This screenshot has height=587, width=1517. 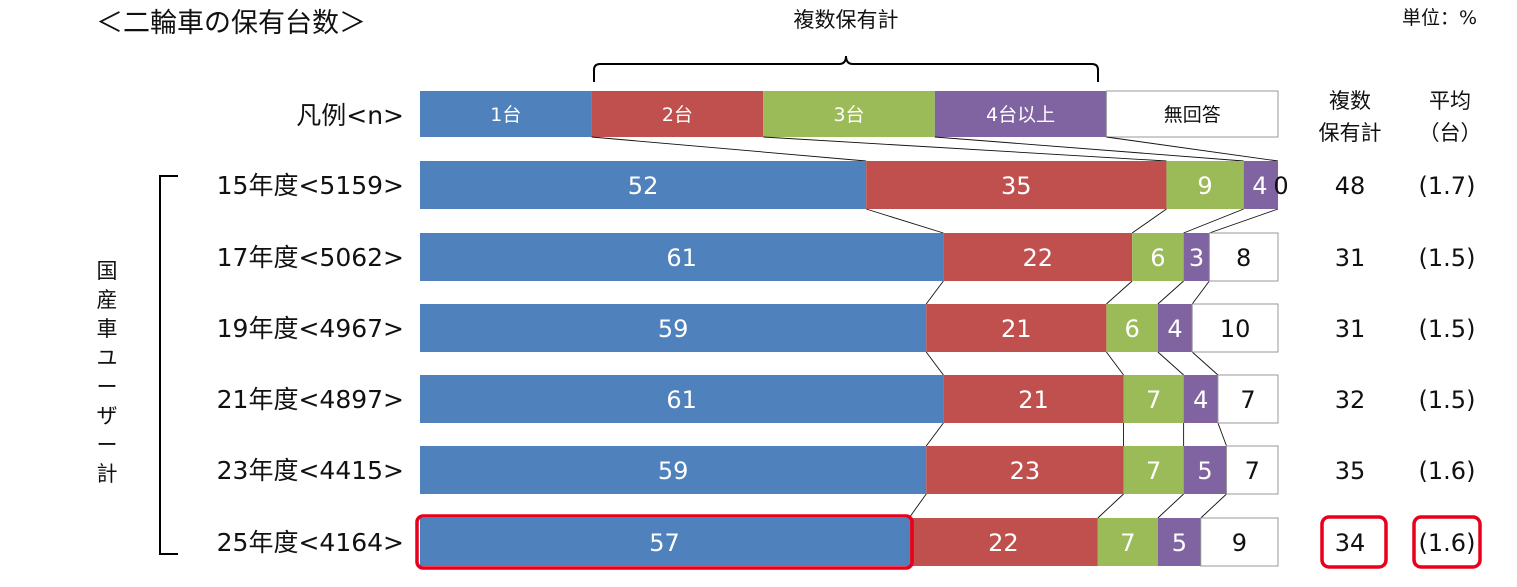 What do you see at coordinates (846, 68) in the screenshot?
I see `multi-ownership-bracket` at bounding box center [846, 68].